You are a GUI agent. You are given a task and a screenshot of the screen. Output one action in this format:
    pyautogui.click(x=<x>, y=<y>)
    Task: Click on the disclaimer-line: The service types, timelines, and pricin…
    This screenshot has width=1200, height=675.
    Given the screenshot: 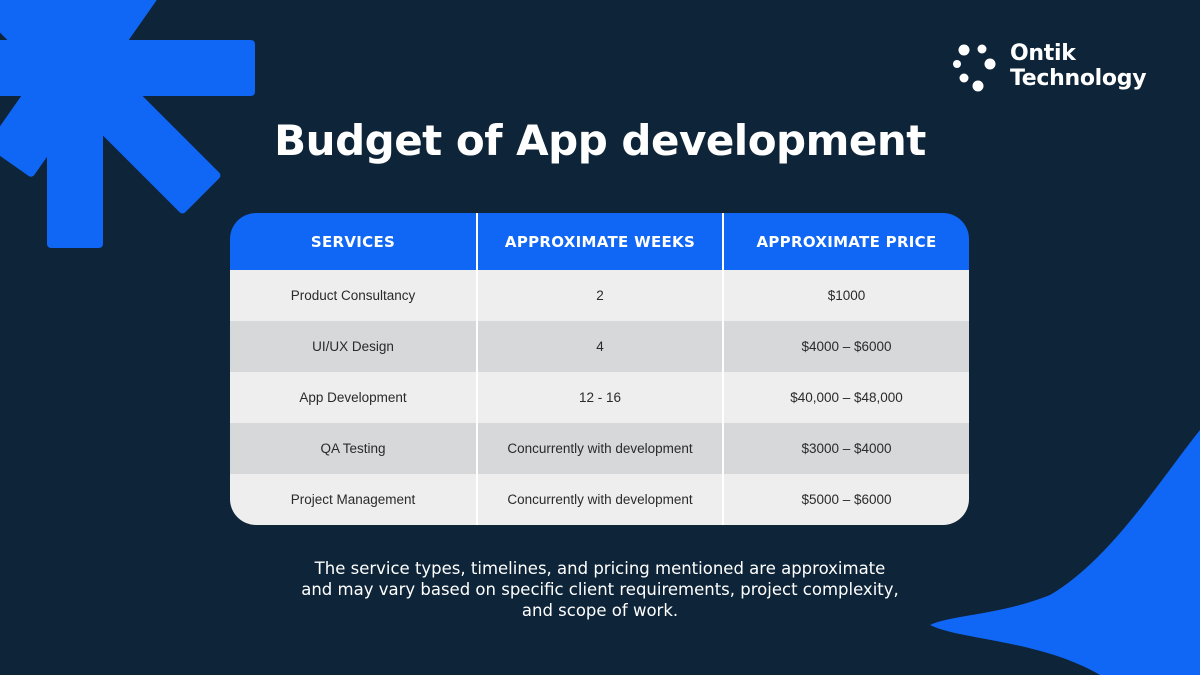 What is the action you would take?
    pyautogui.click(x=600, y=568)
    